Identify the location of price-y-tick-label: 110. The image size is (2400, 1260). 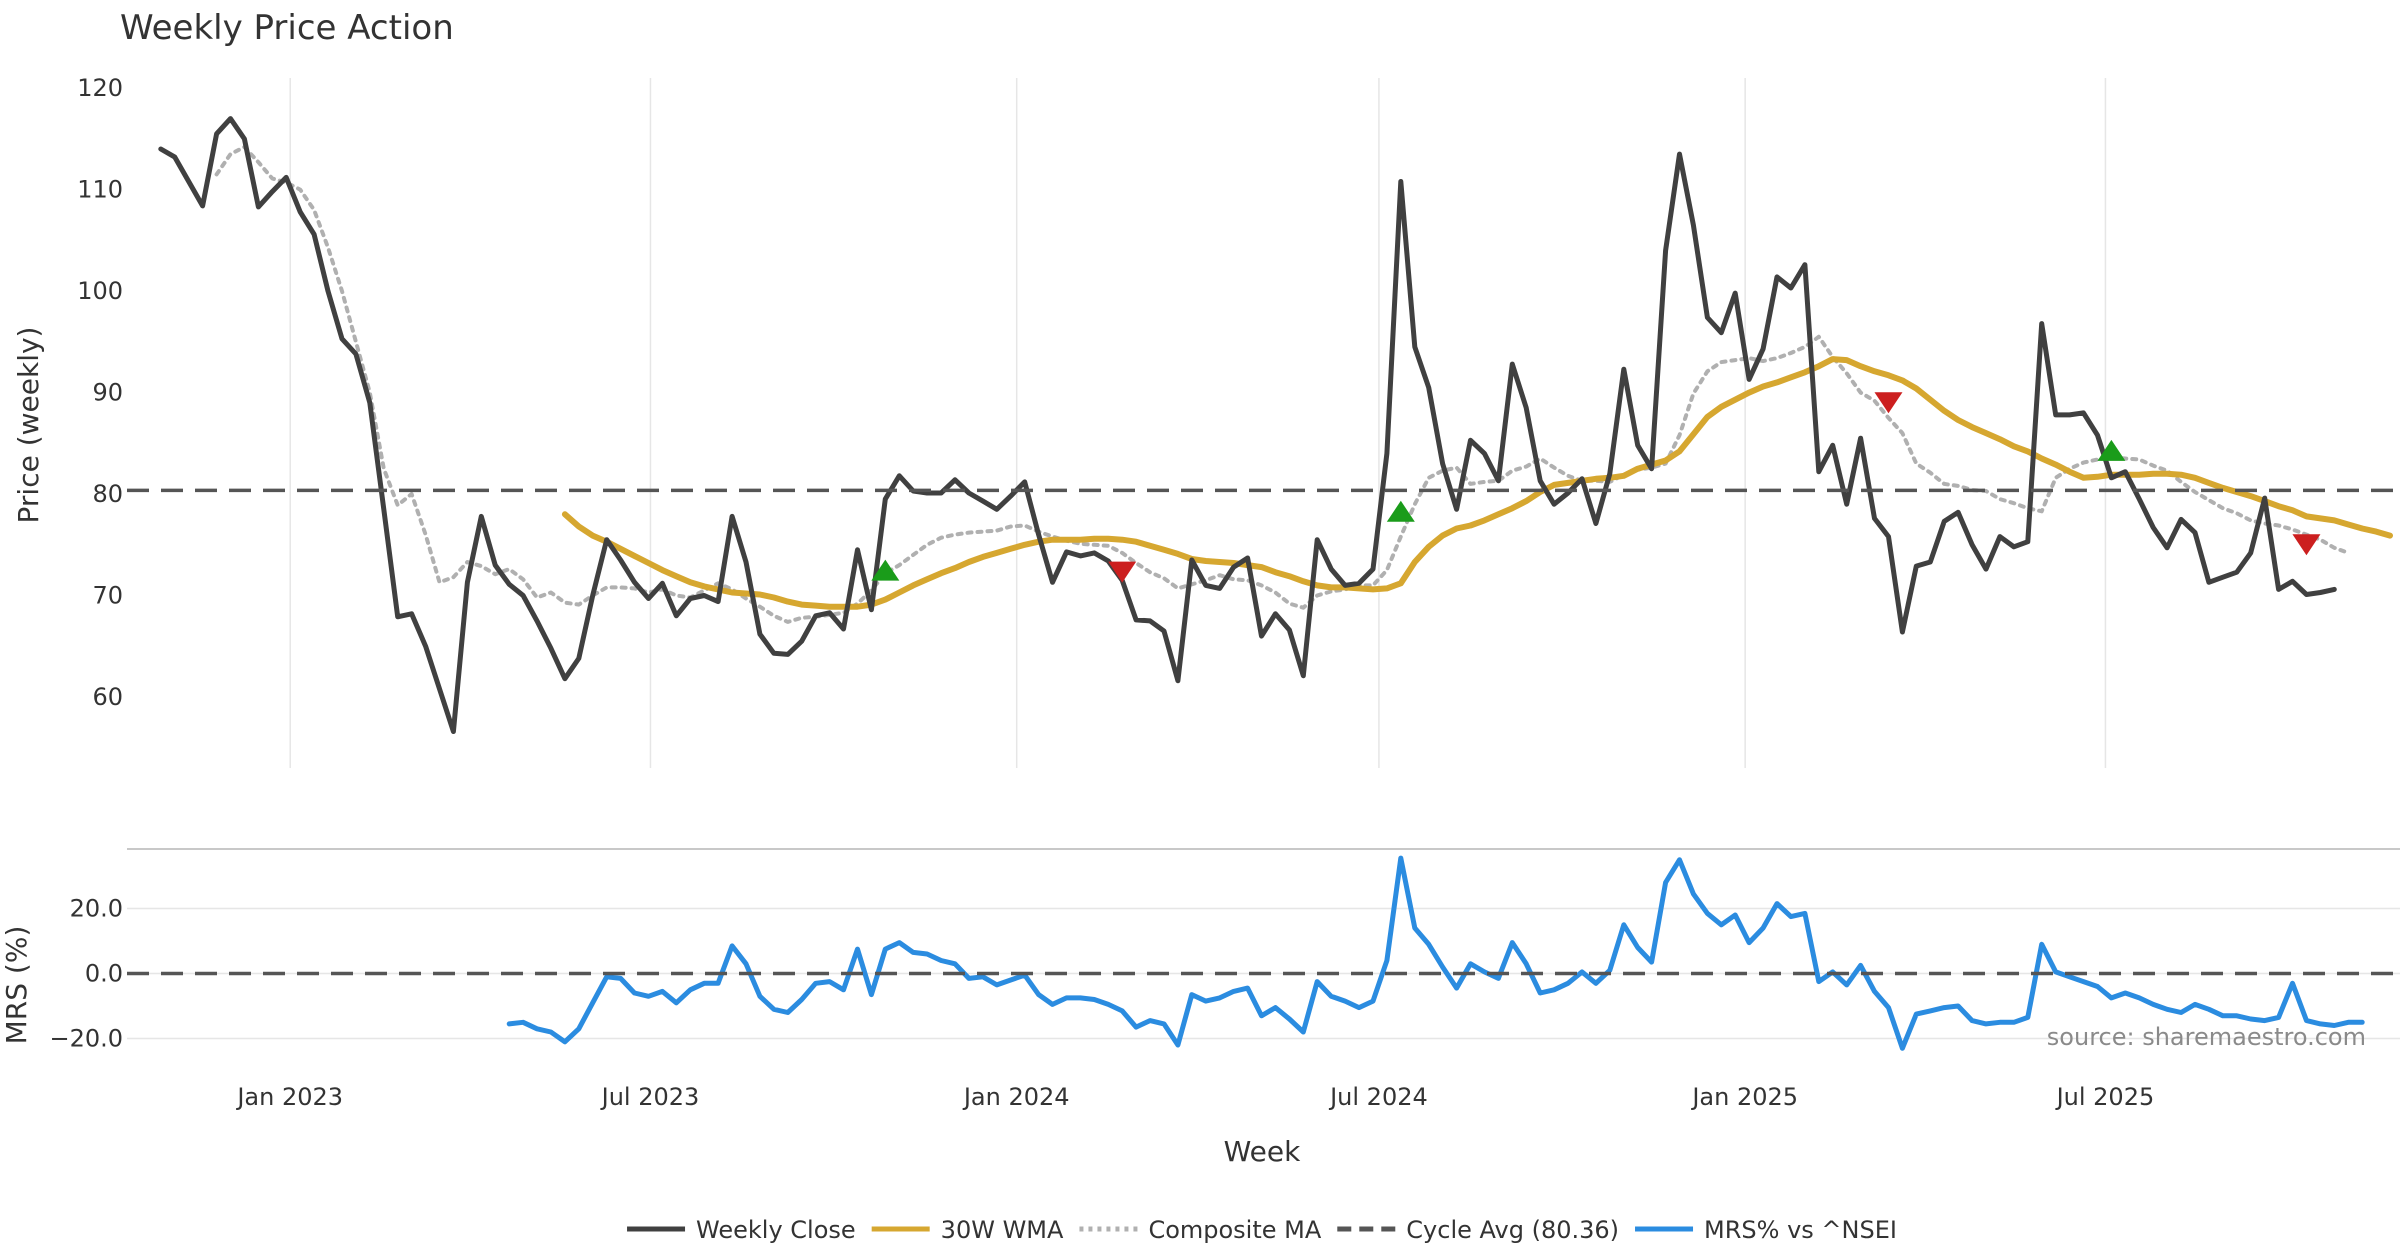
(100, 190).